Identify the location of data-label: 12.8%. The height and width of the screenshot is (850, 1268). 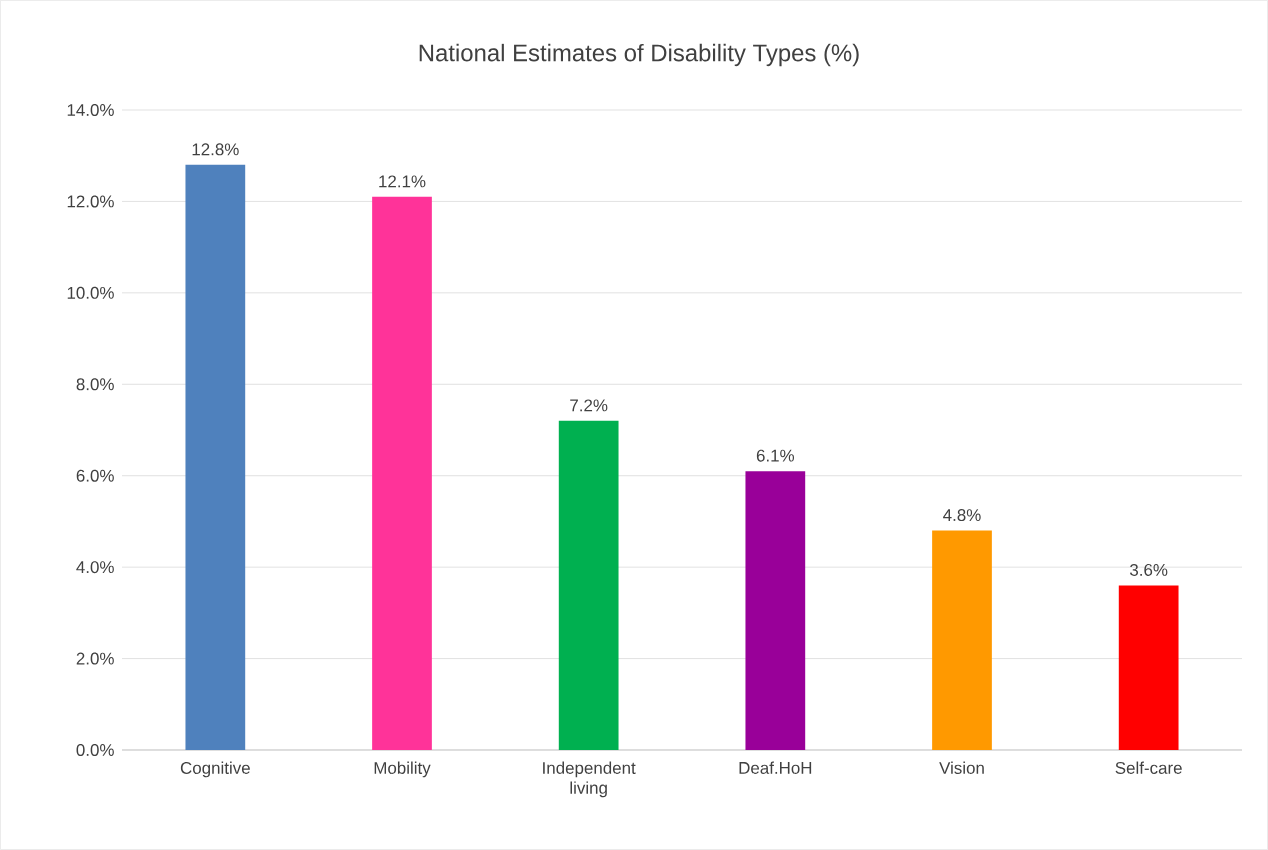
(215, 149).